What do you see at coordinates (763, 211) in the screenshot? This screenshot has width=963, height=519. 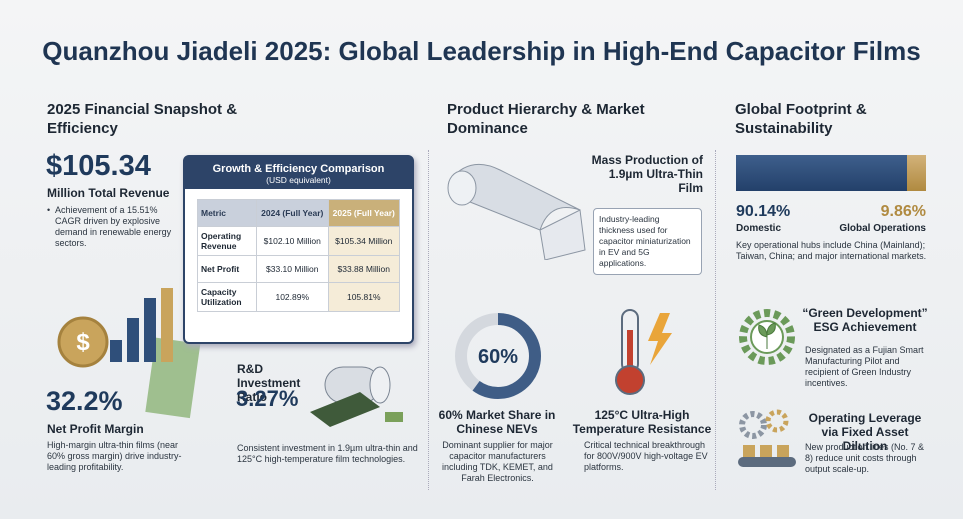 I see `domestic-value: 90.14%` at bounding box center [763, 211].